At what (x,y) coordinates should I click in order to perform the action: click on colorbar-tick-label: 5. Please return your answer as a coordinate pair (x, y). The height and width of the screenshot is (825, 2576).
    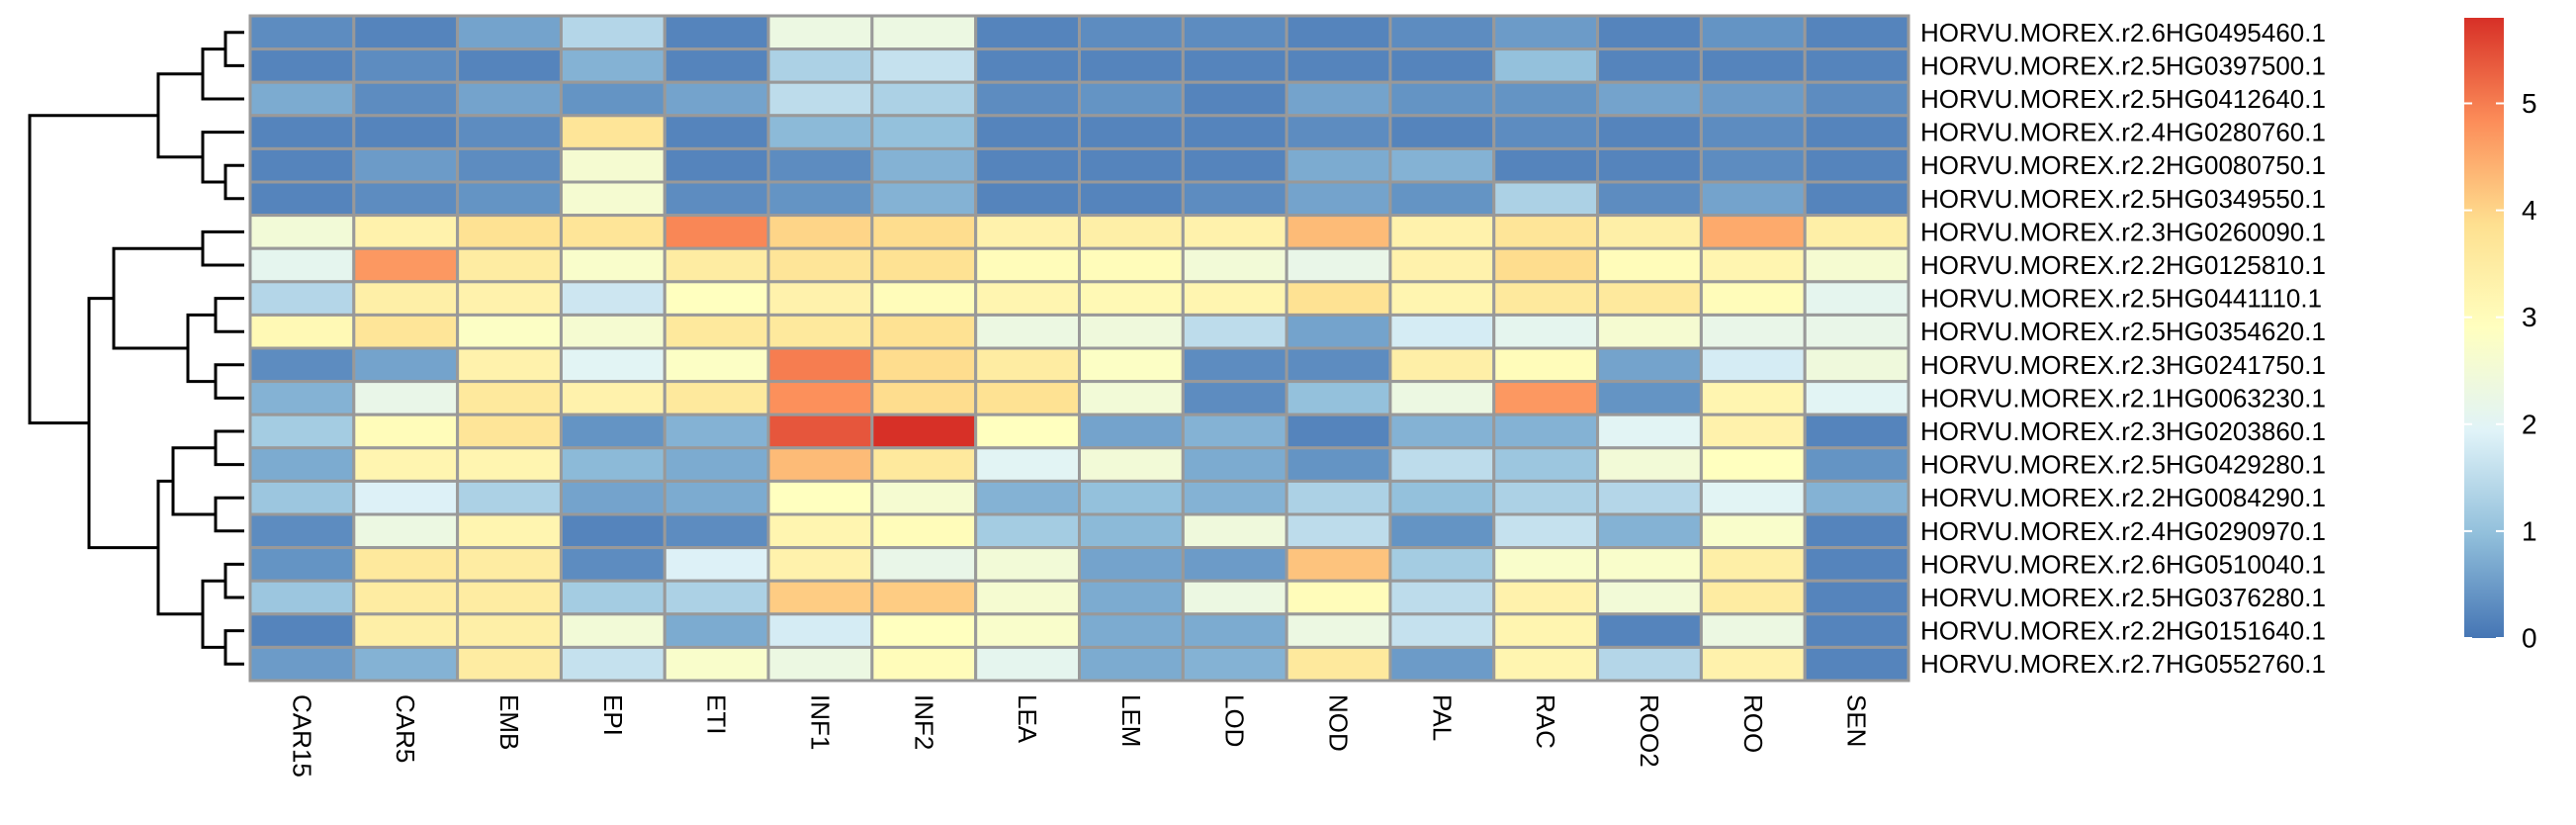
    Looking at the image, I should click on (2529, 103).